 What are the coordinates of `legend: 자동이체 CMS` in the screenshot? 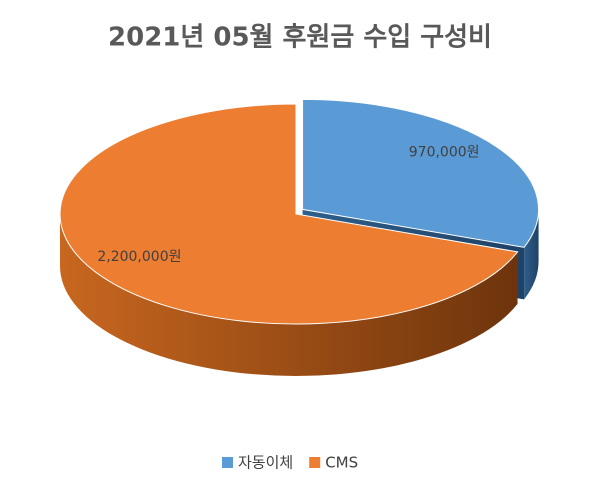 It's located at (290, 463).